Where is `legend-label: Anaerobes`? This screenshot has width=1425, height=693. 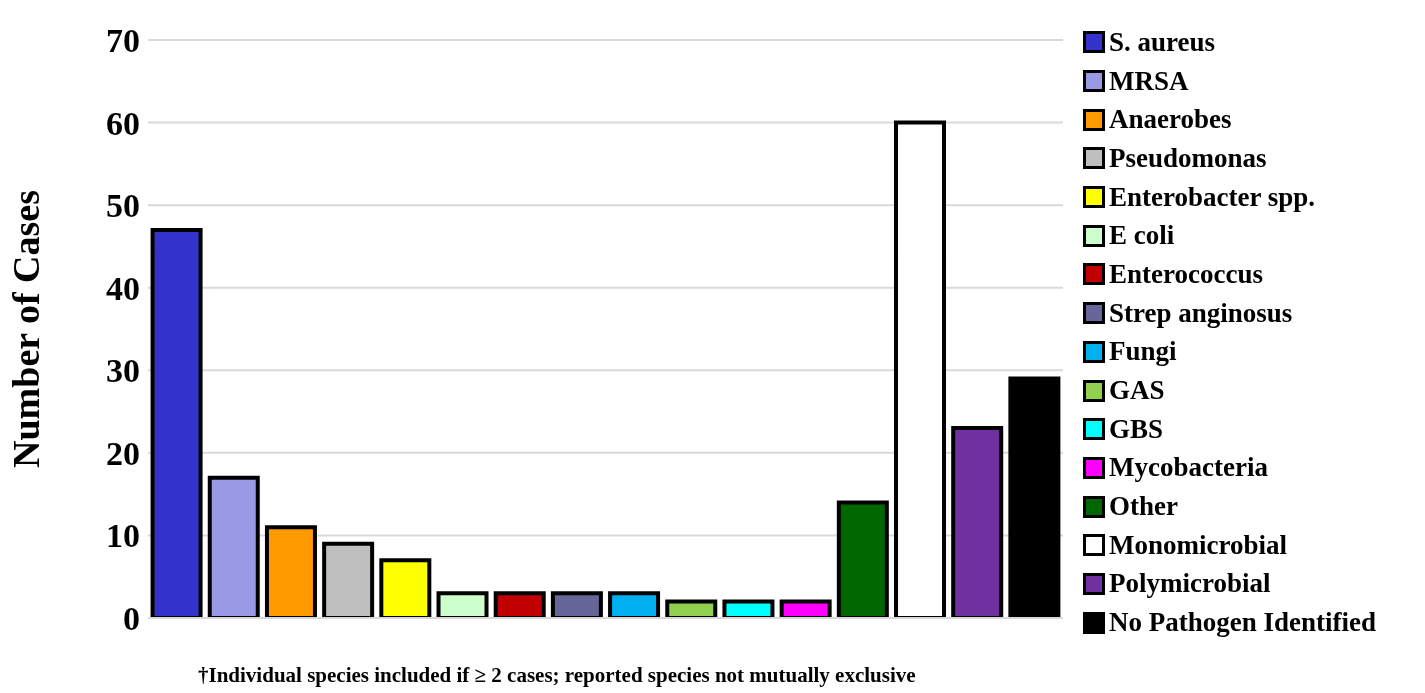
legend-label: Anaerobes is located at coordinates (1170, 120).